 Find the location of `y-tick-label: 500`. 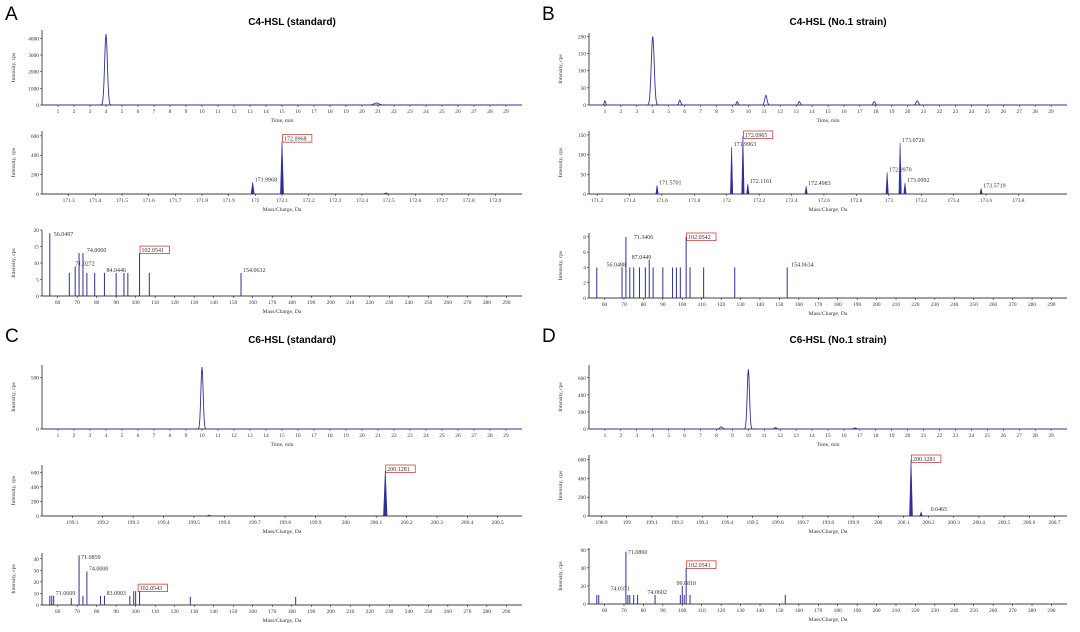

y-tick-label: 500 is located at coordinates (35, 378).